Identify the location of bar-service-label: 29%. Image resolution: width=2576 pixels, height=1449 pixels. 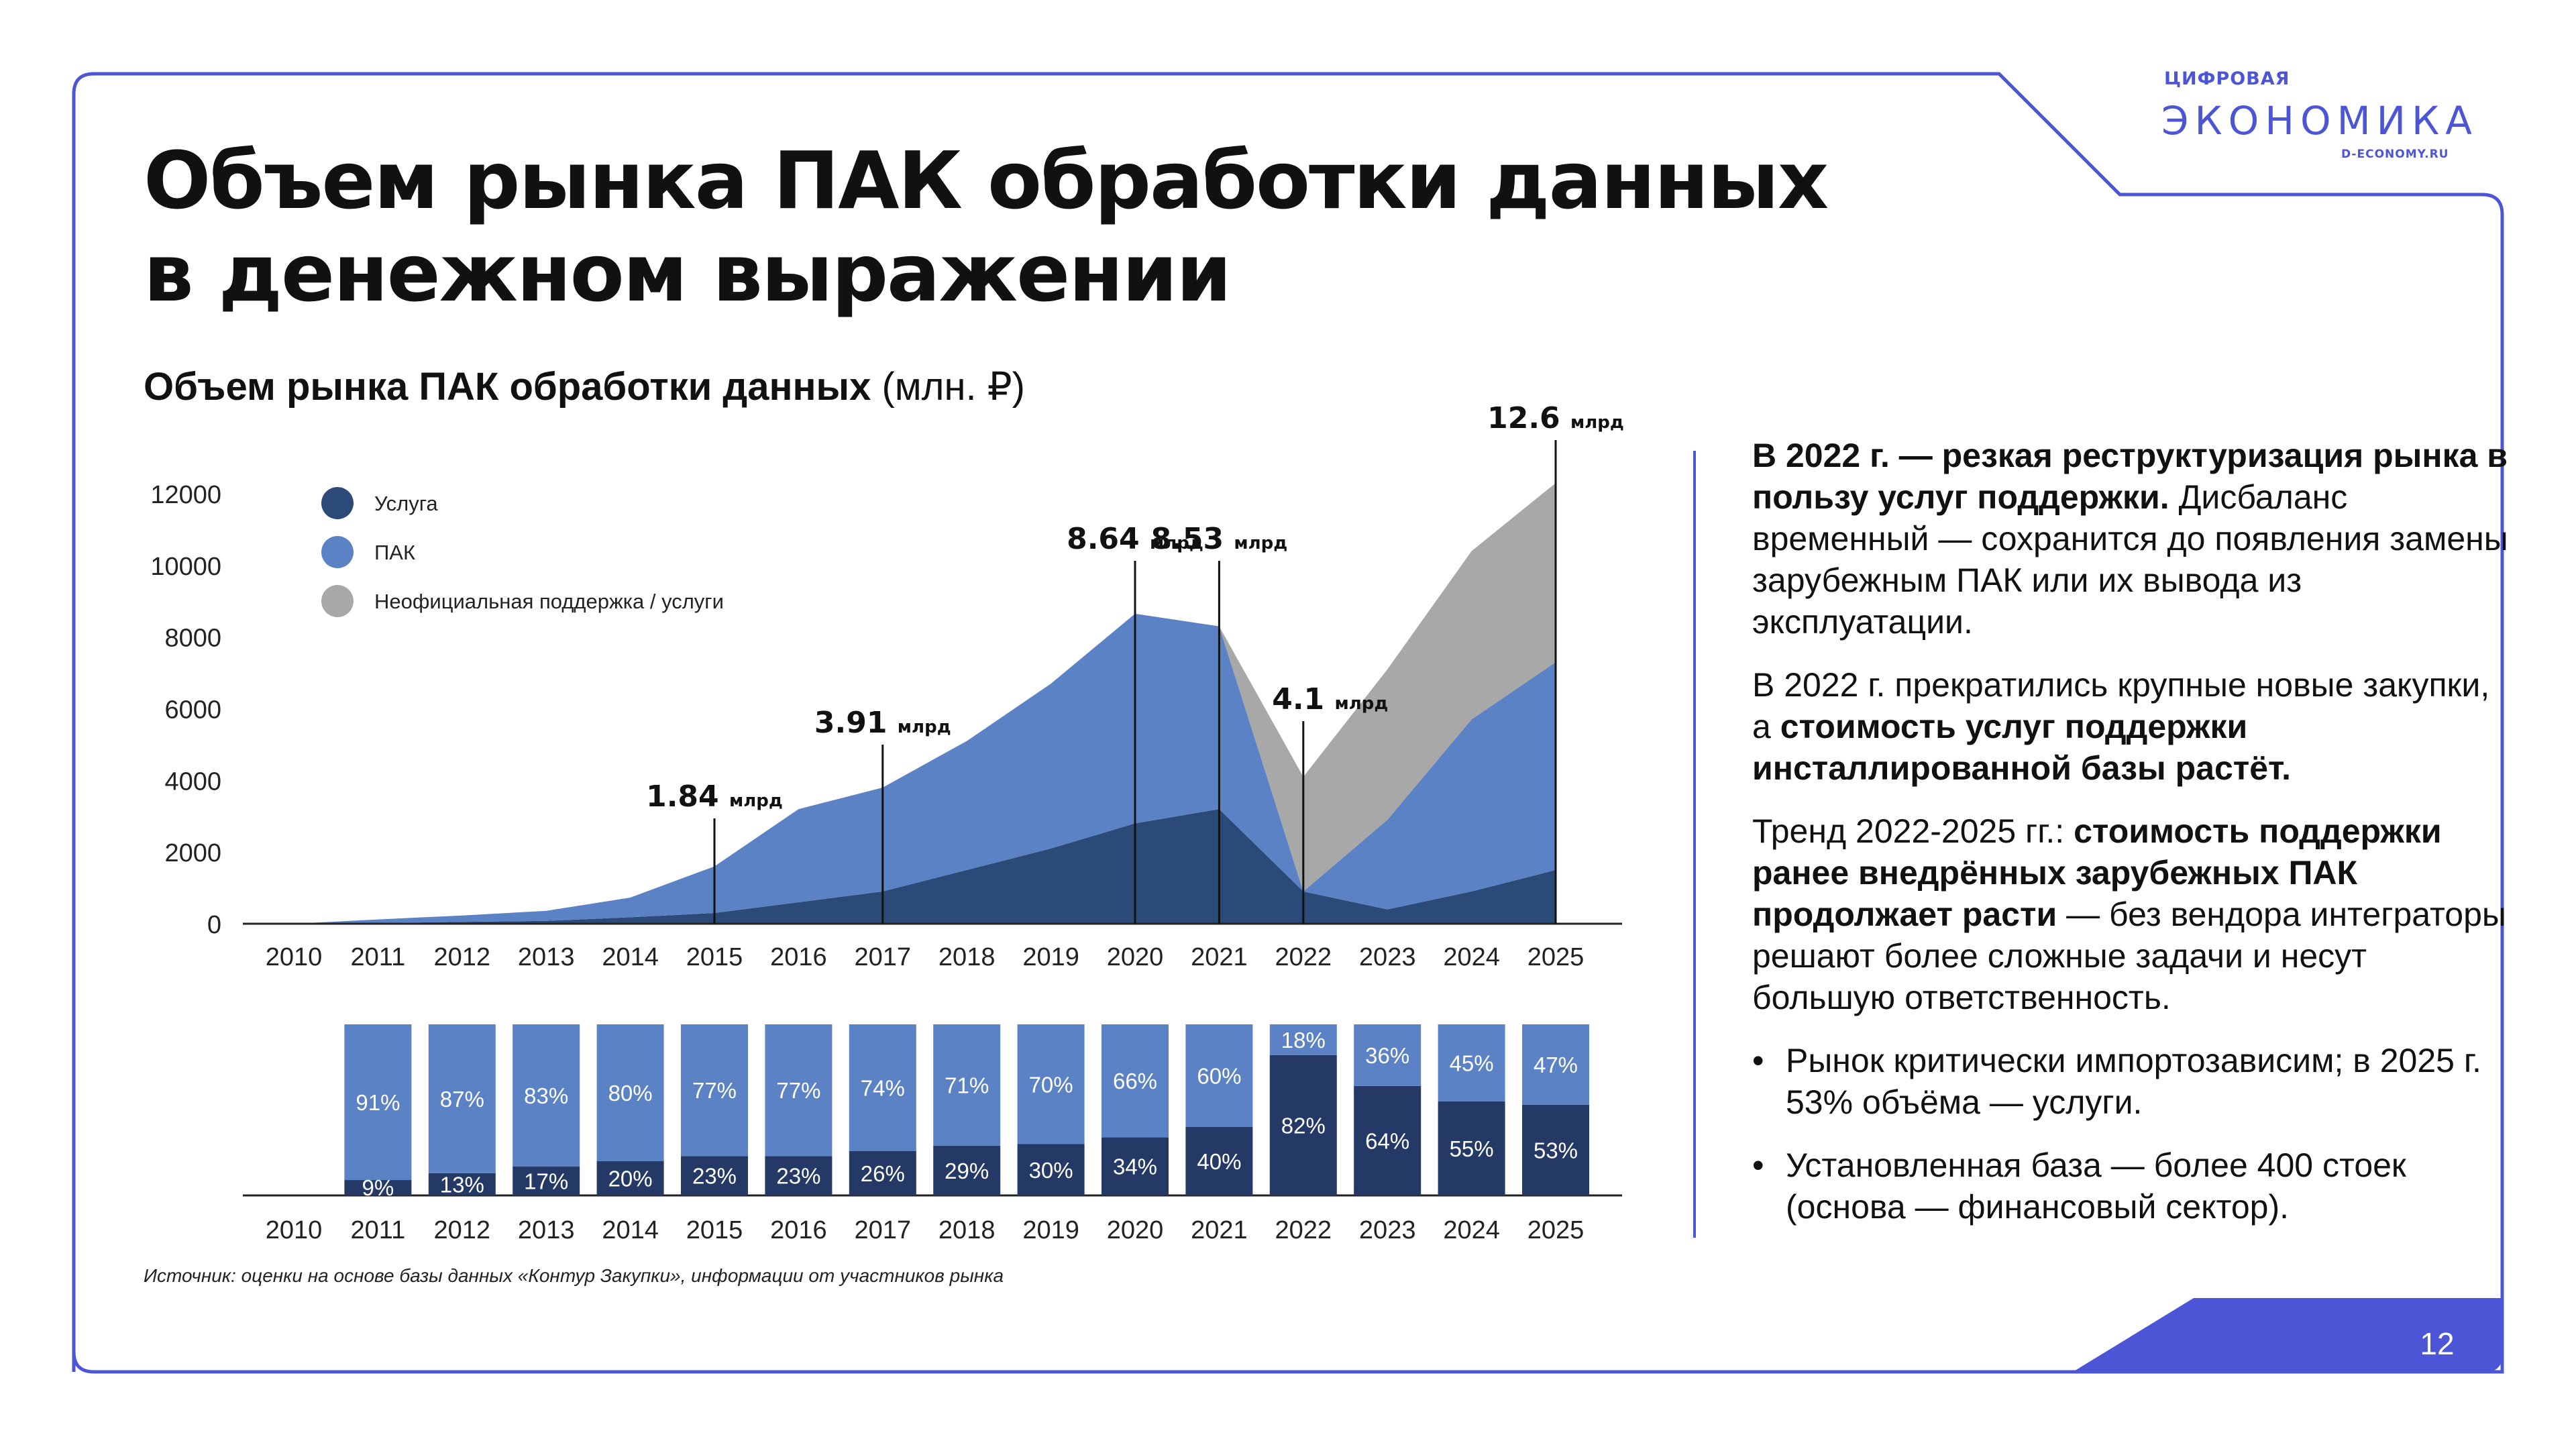
(967, 1171).